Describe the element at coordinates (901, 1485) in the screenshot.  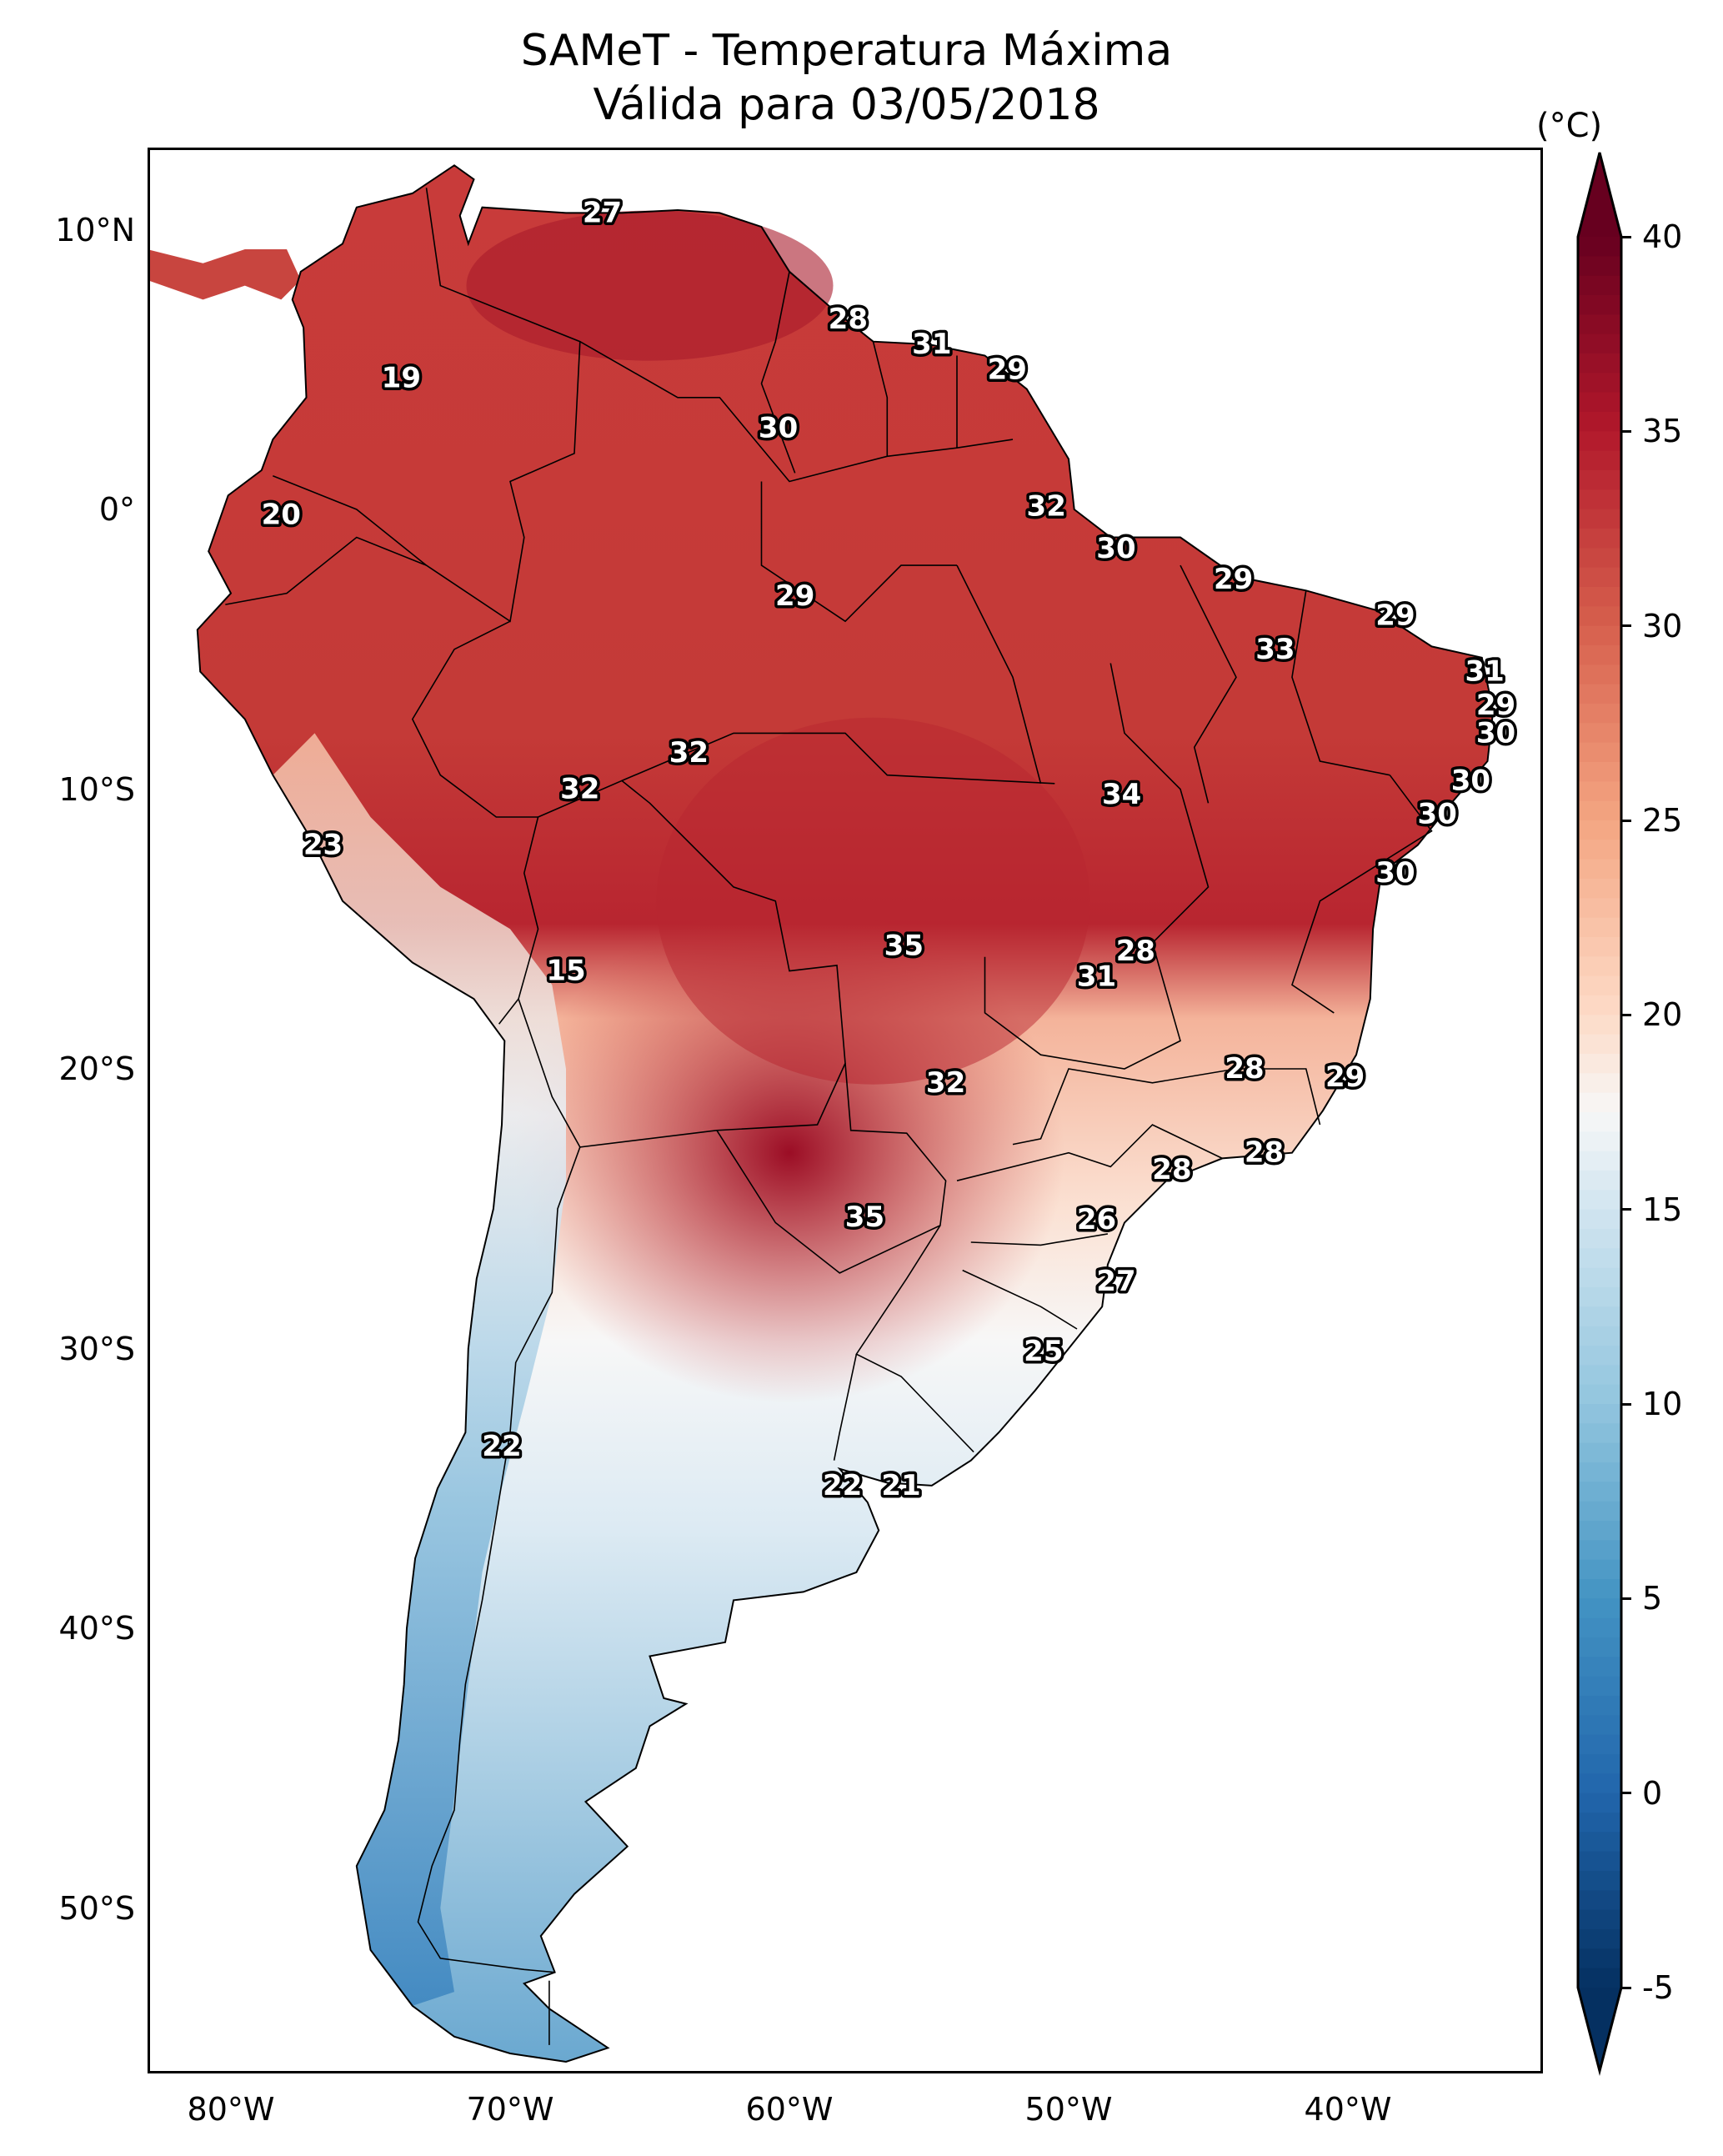
I see `temperature-label: 21` at that location.